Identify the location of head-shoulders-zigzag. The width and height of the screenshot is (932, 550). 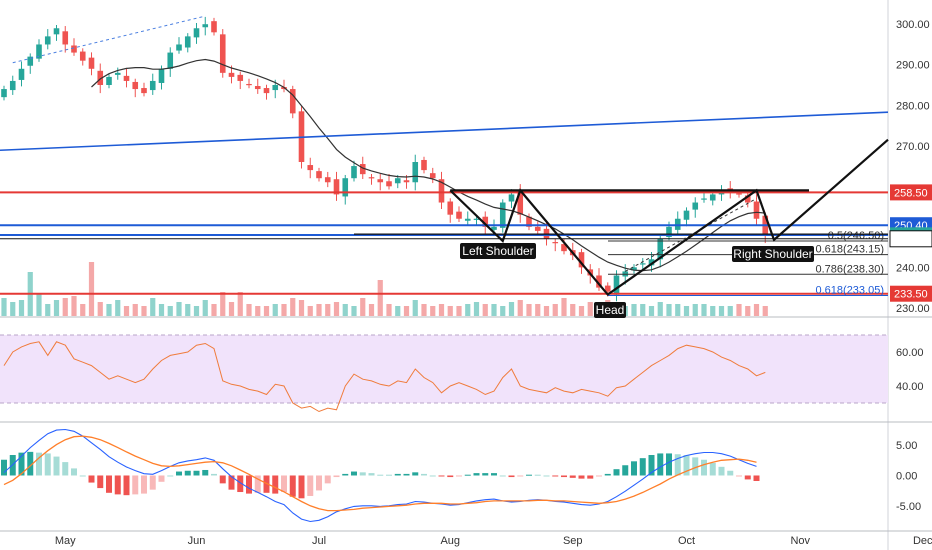
(669, 217).